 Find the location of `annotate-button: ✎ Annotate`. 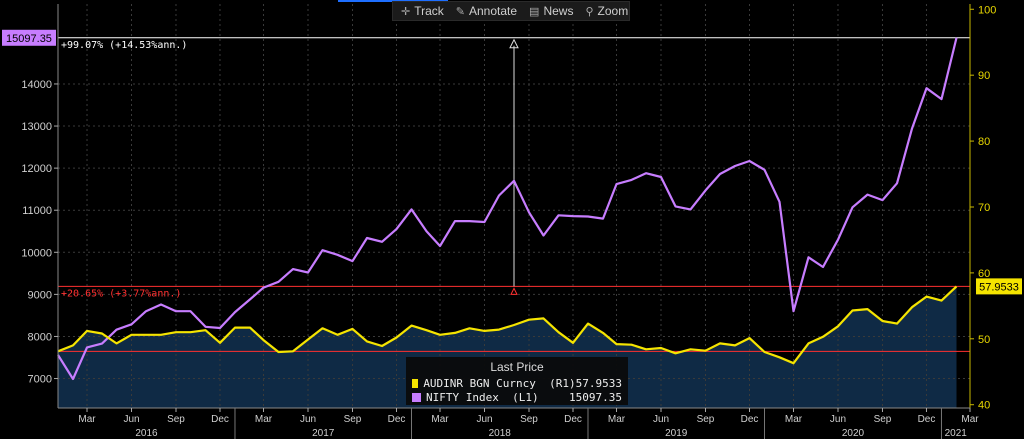

annotate-button: ✎ Annotate is located at coordinates (486, 11).